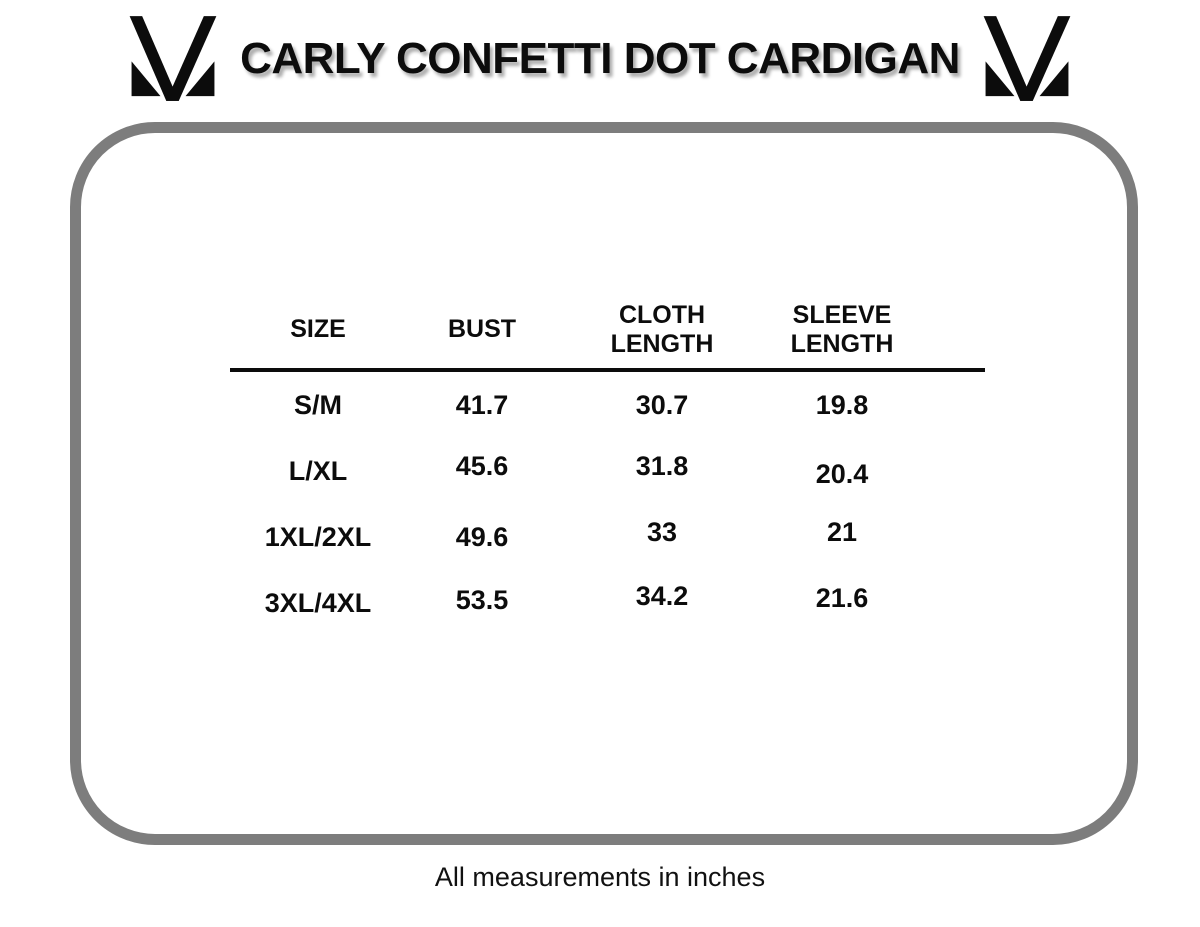 The image size is (1200, 927). I want to click on size-cell: 3XL/4XL, so click(318, 602).